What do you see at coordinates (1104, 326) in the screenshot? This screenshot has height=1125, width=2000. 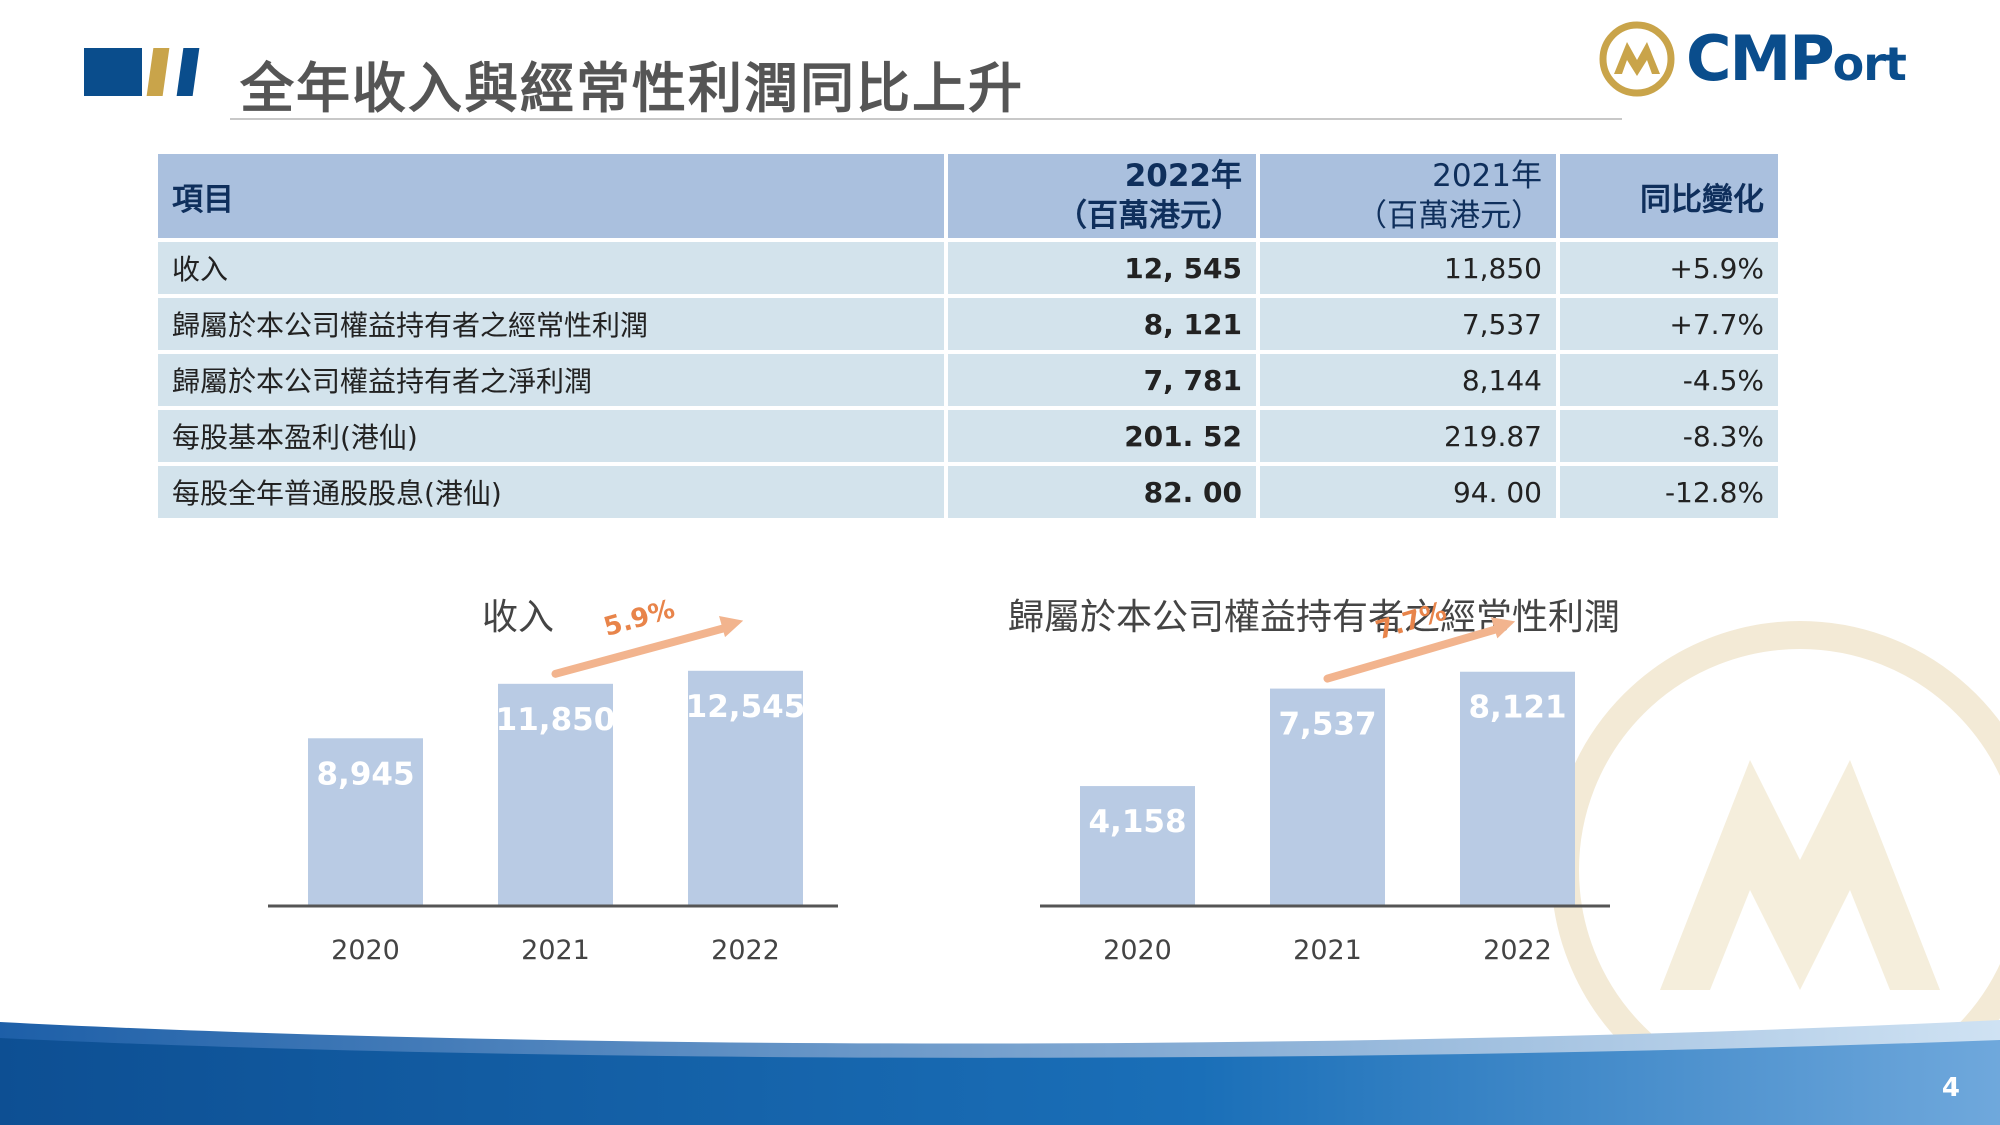 I see `row-2022: 8, 121` at bounding box center [1104, 326].